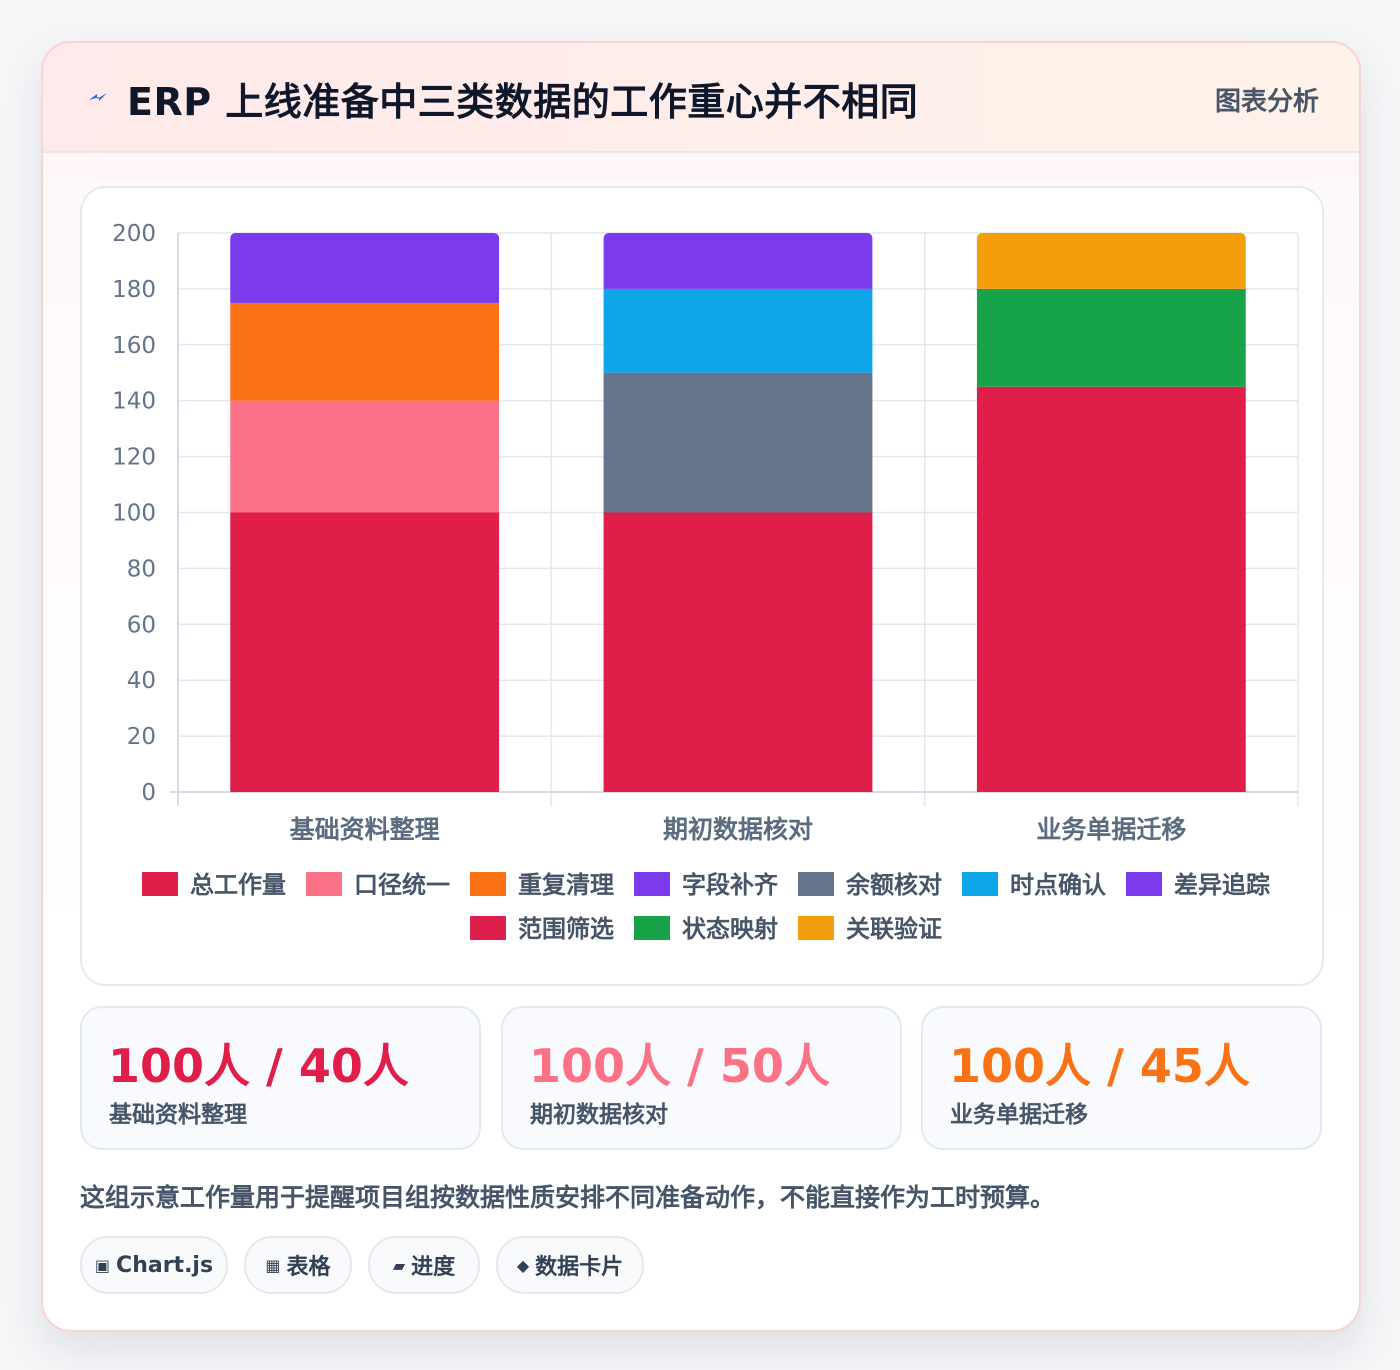  I want to click on kpi-card-opening: 100人 / 50人 期初数据核对, so click(701, 1078).